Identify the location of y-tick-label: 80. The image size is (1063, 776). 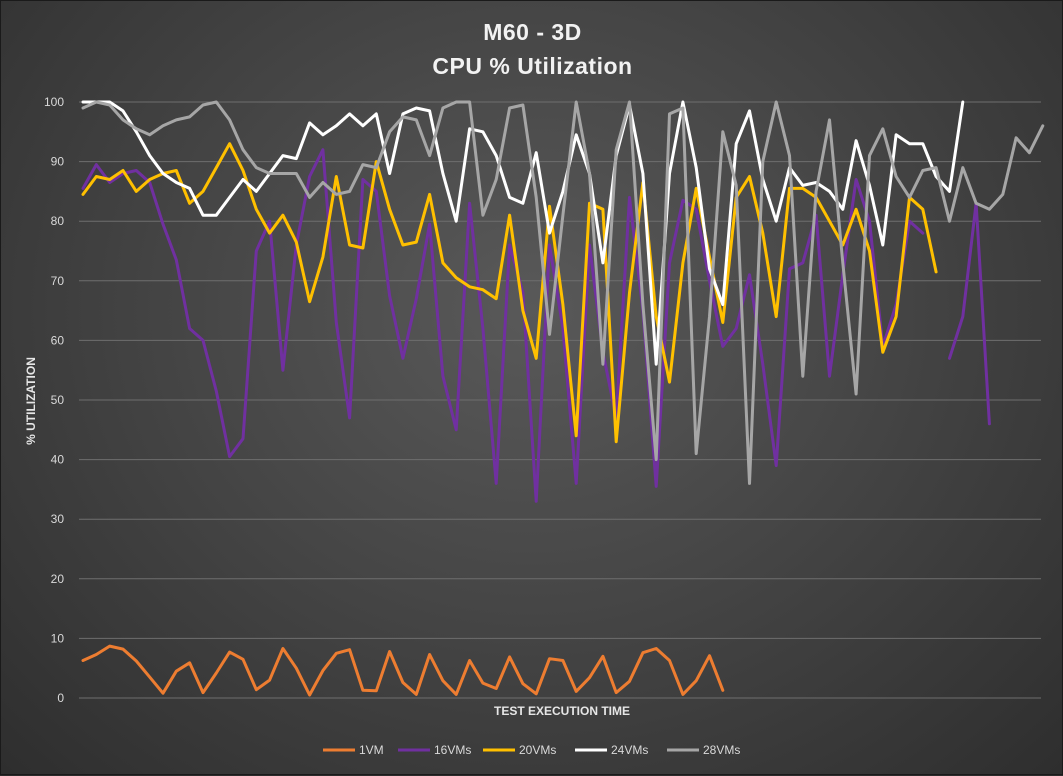
(58, 221).